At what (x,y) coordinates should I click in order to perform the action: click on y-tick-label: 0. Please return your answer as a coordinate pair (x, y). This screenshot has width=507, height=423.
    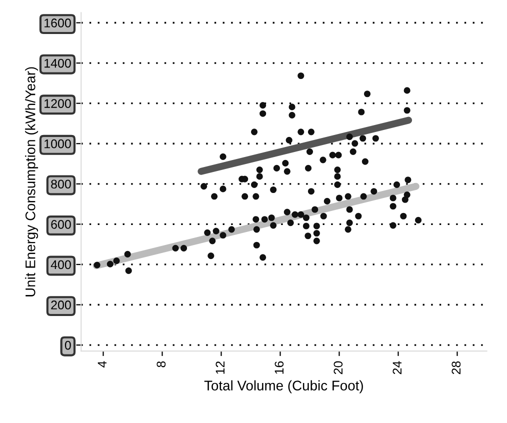
    Looking at the image, I should click on (67, 345).